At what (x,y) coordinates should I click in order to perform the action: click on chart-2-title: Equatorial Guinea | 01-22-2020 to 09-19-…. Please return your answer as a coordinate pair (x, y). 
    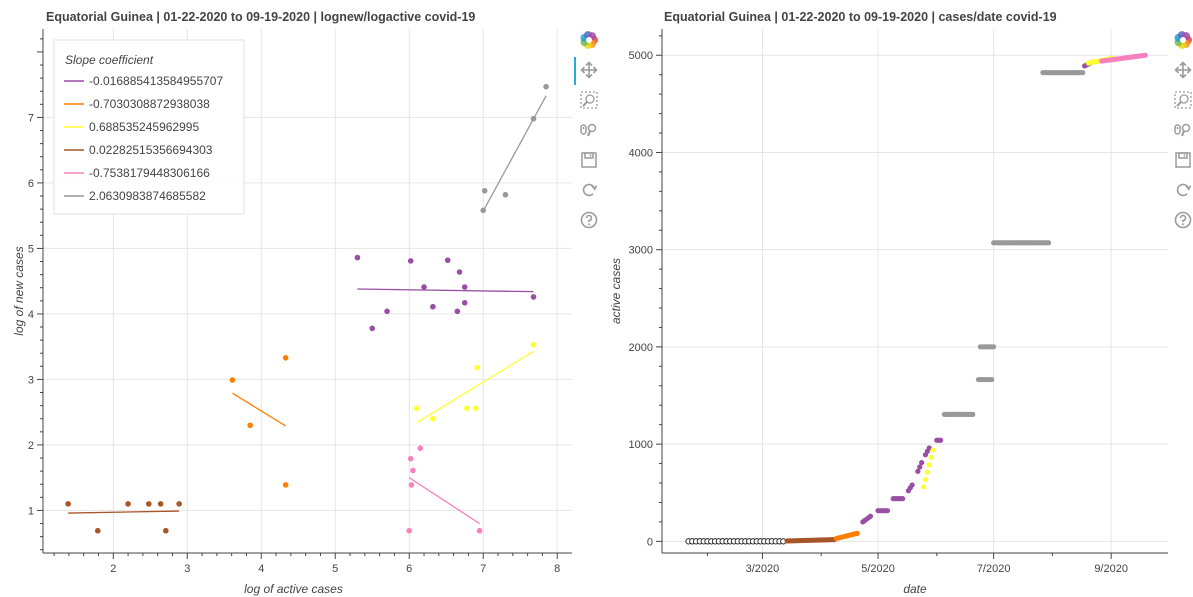
    Looking at the image, I should click on (860, 17).